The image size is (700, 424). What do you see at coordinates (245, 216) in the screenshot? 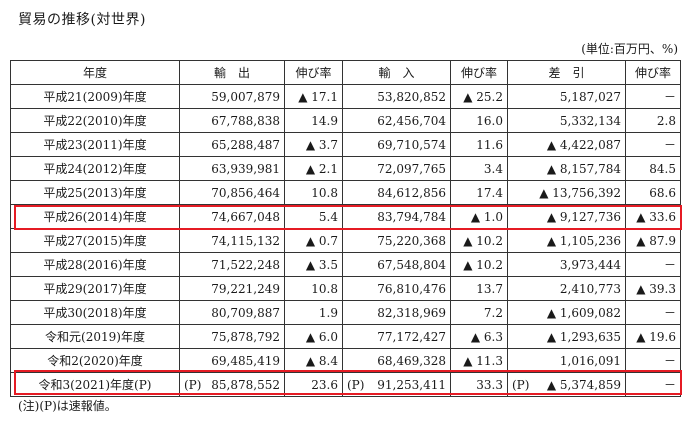
I see `cell-export-value: 74,667,048` at bounding box center [245, 216].